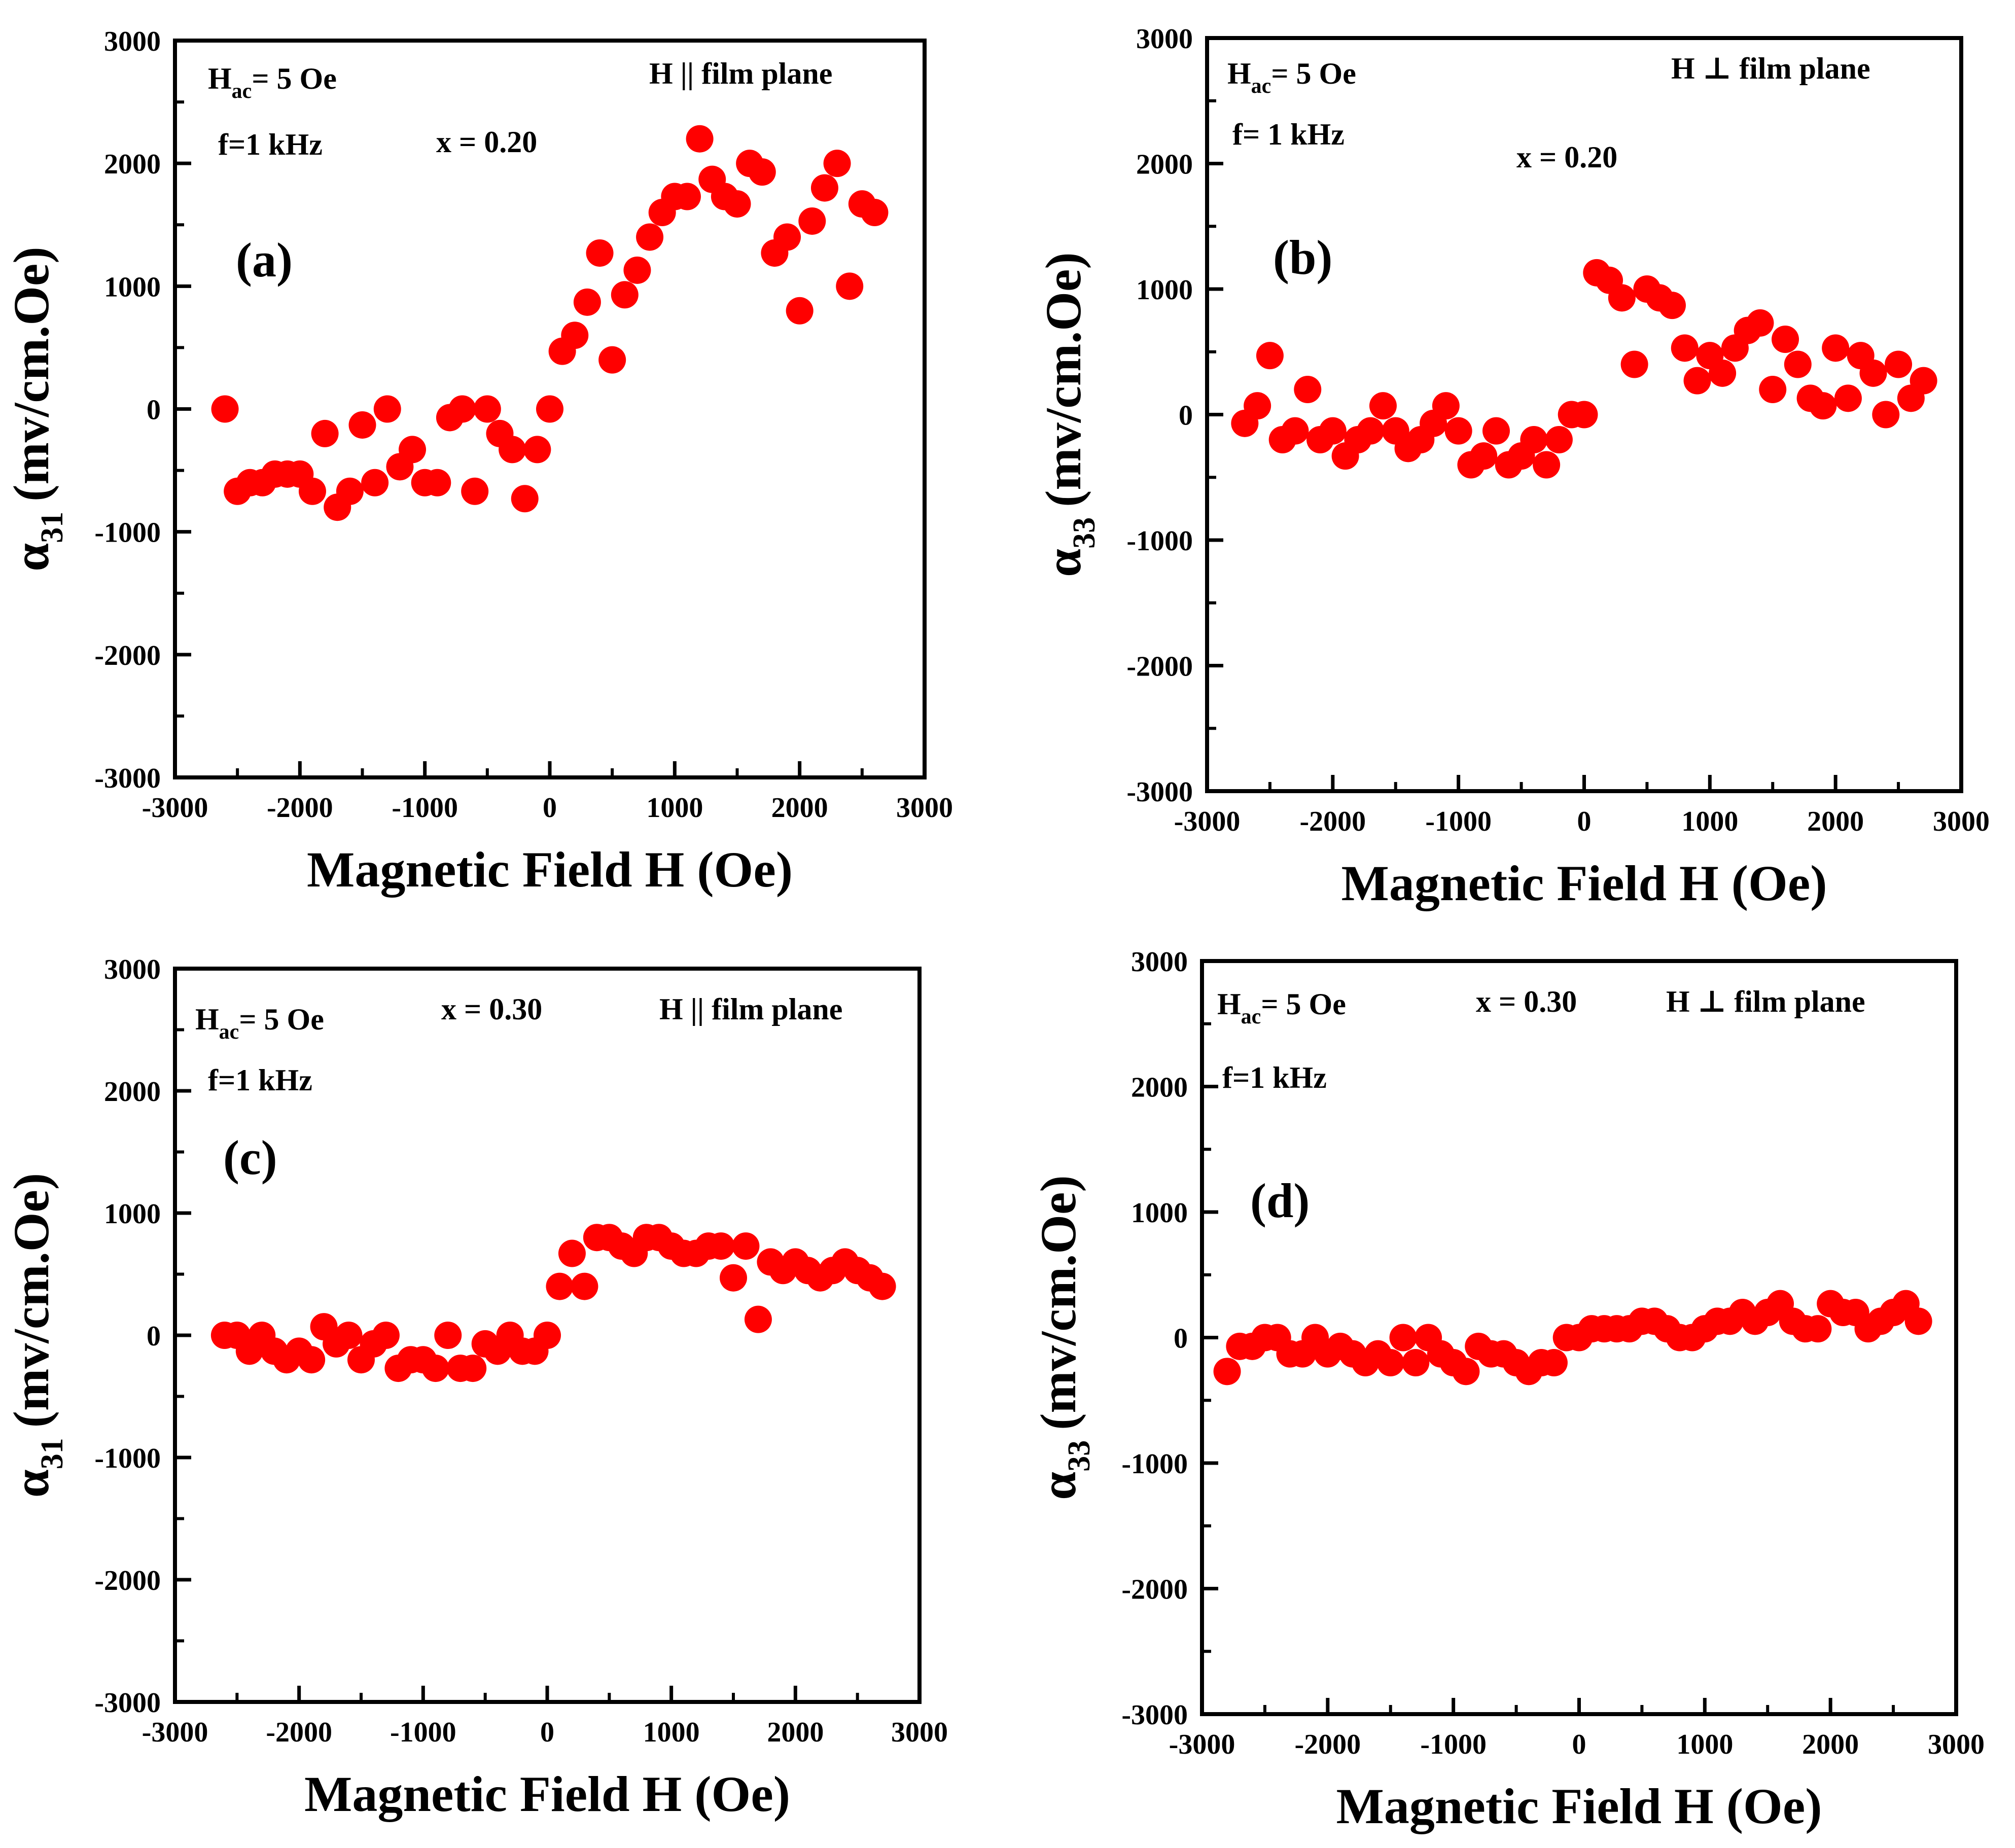 The height and width of the screenshot is (1848, 2015). What do you see at coordinates (1288, 134) in the screenshot?
I see `frequency-annotation: f= 1 kHz` at bounding box center [1288, 134].